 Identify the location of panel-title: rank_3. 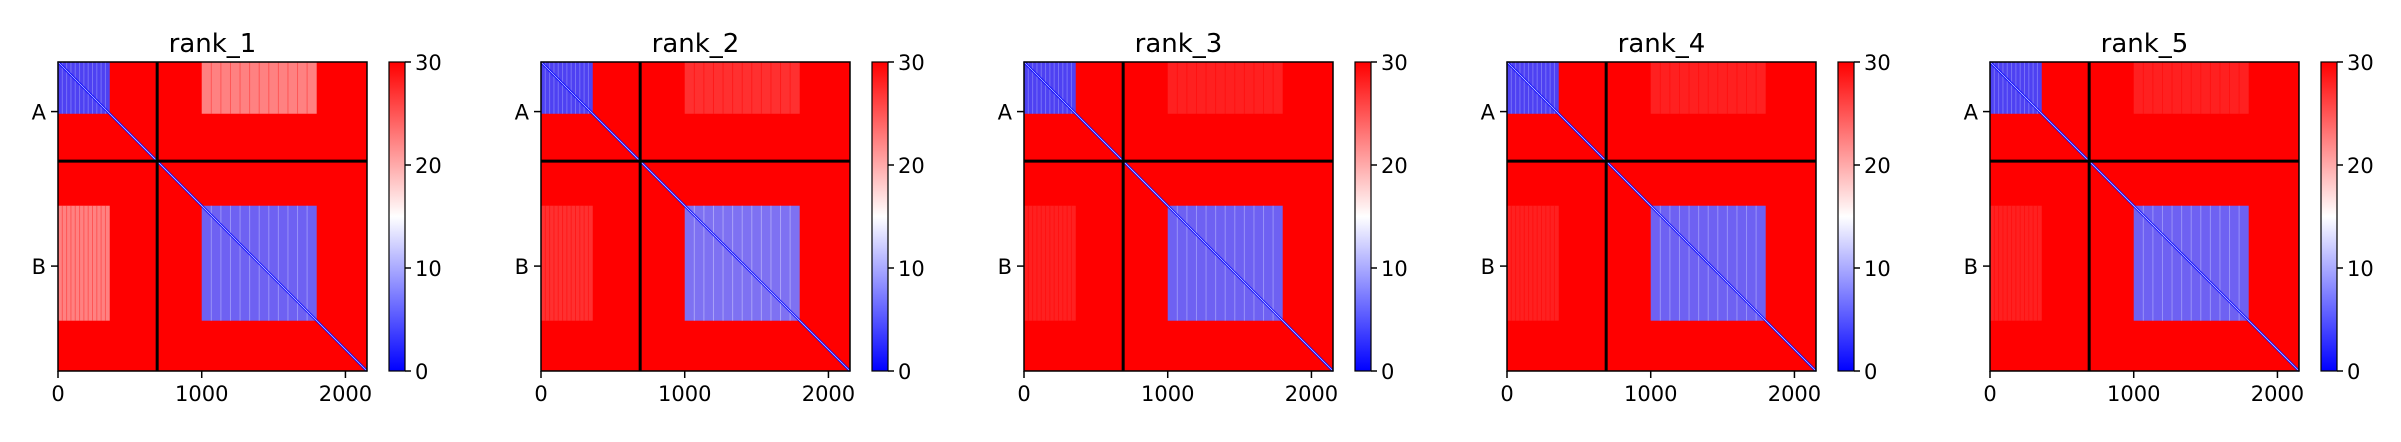
(1179, 44).